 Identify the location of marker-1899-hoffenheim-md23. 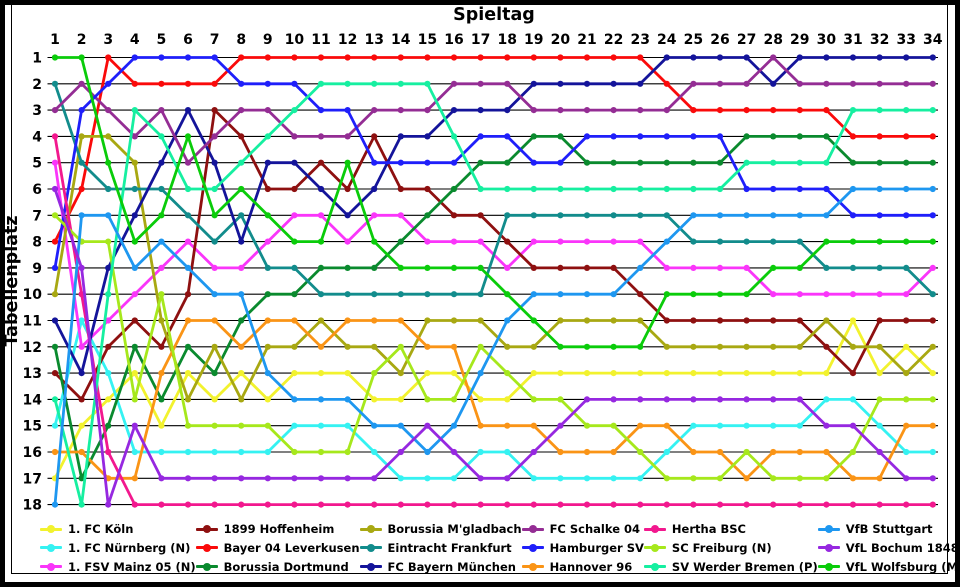
(640, 294).